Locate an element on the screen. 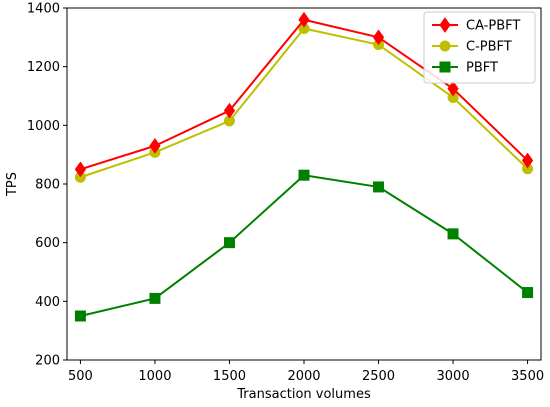  x-tick-label: 2000 is located at coordinates (303, 376).